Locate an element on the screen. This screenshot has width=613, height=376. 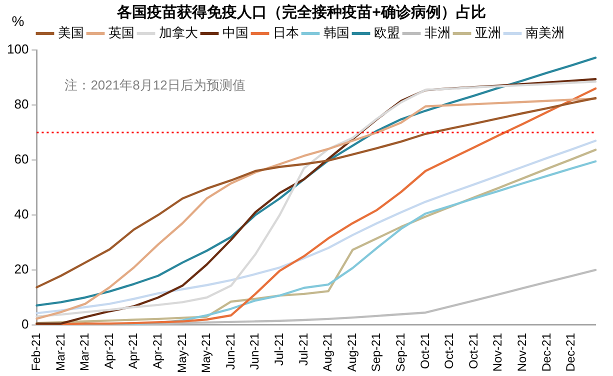
y-axis-title: % is located at coordinates (18, 20).